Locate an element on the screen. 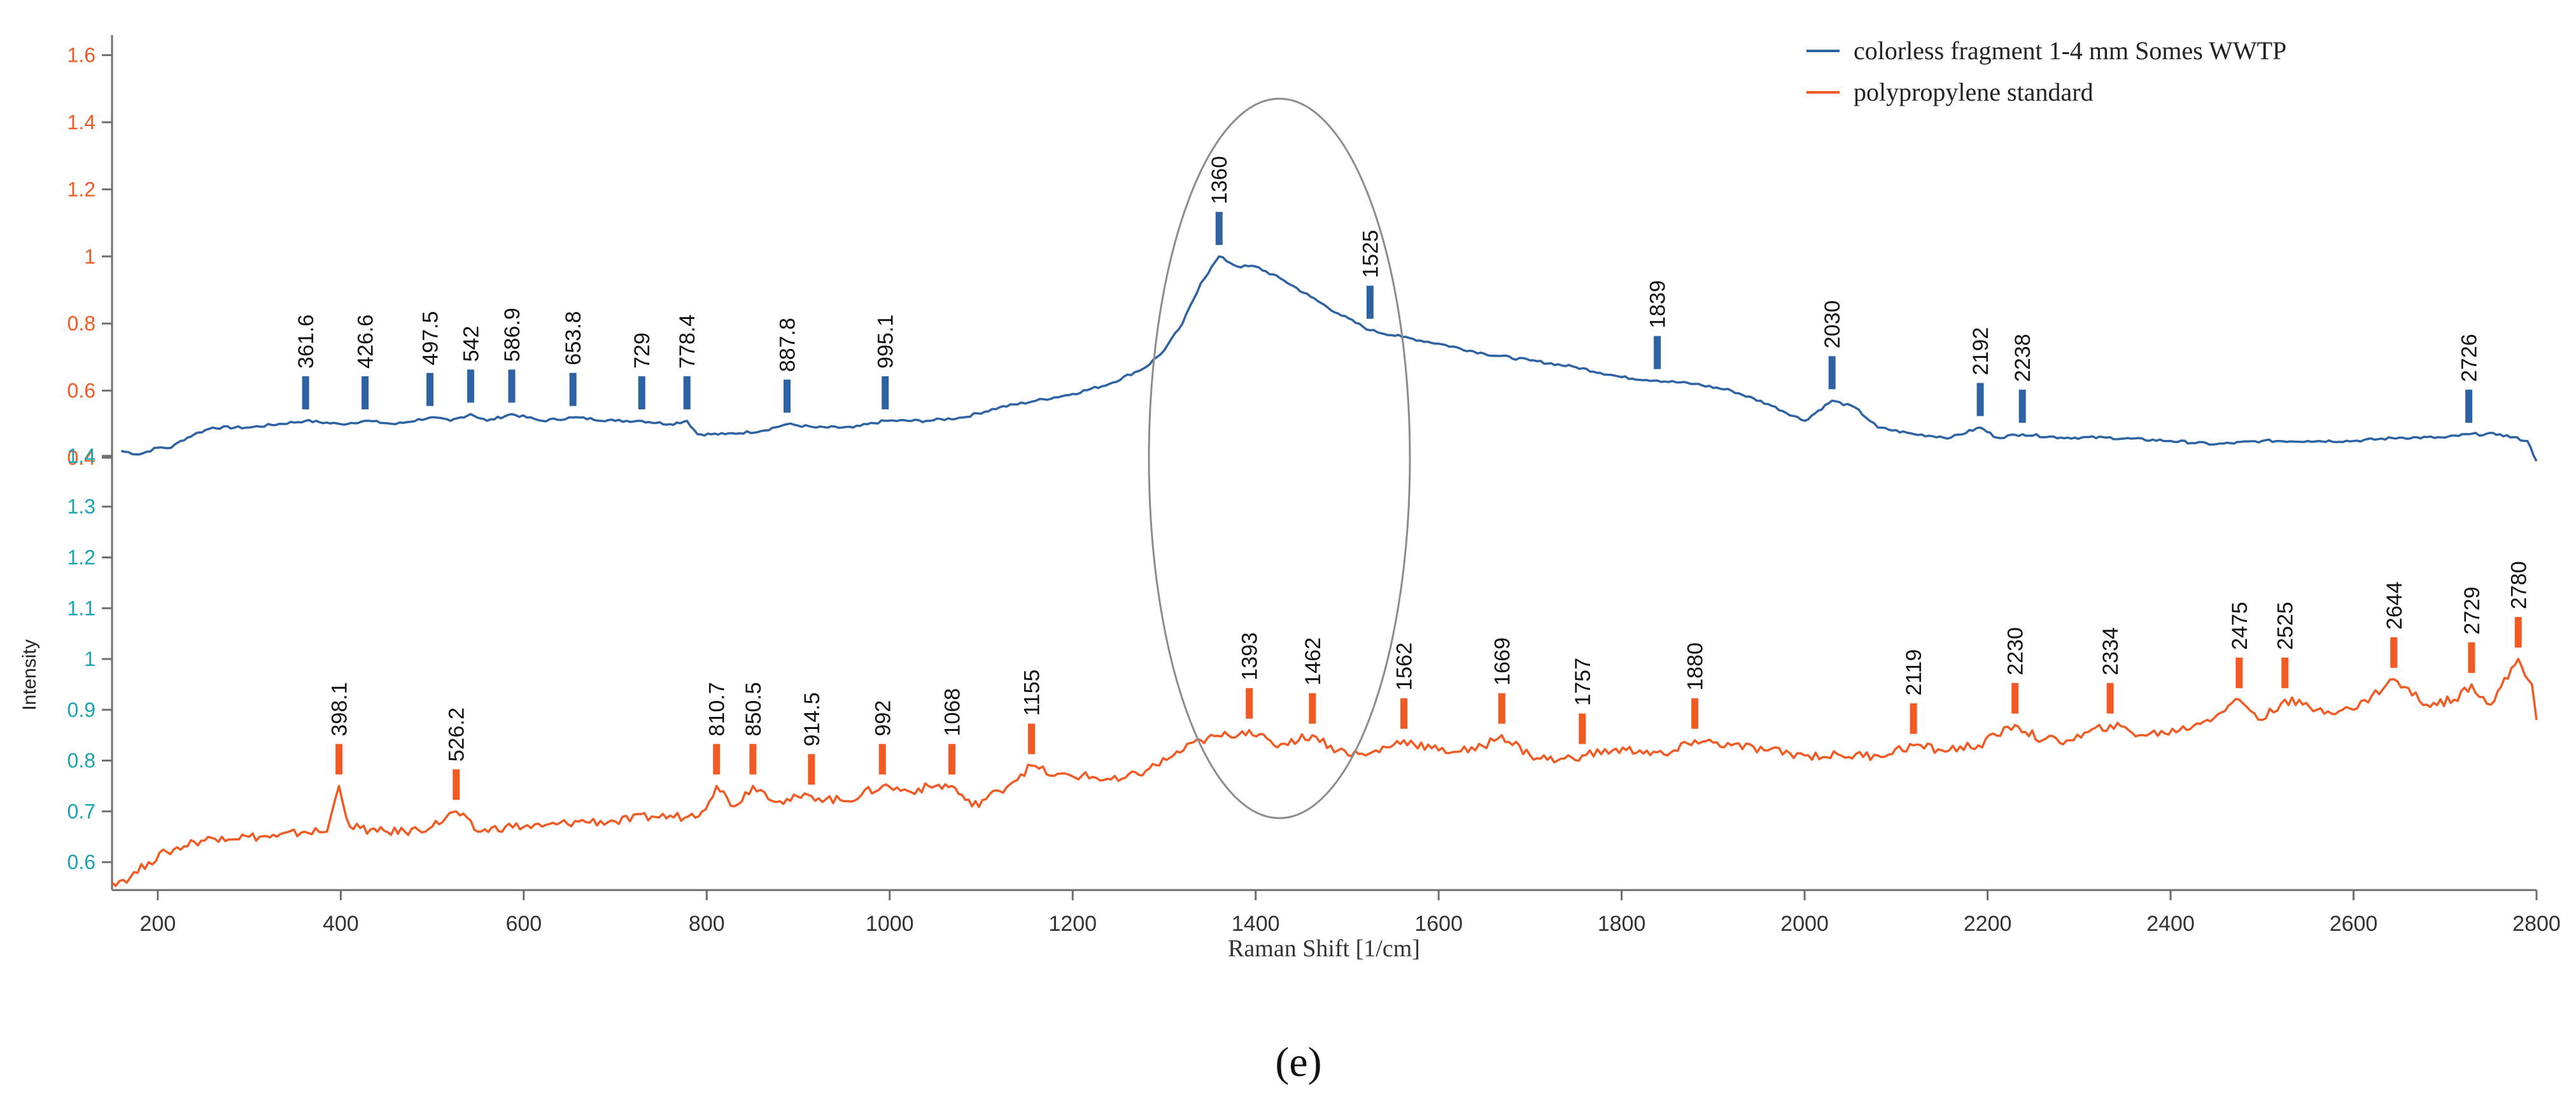 The width and height of the screenshot is (2576, 1097). peak-label: 1525 is located at coordinates (1371, 254).